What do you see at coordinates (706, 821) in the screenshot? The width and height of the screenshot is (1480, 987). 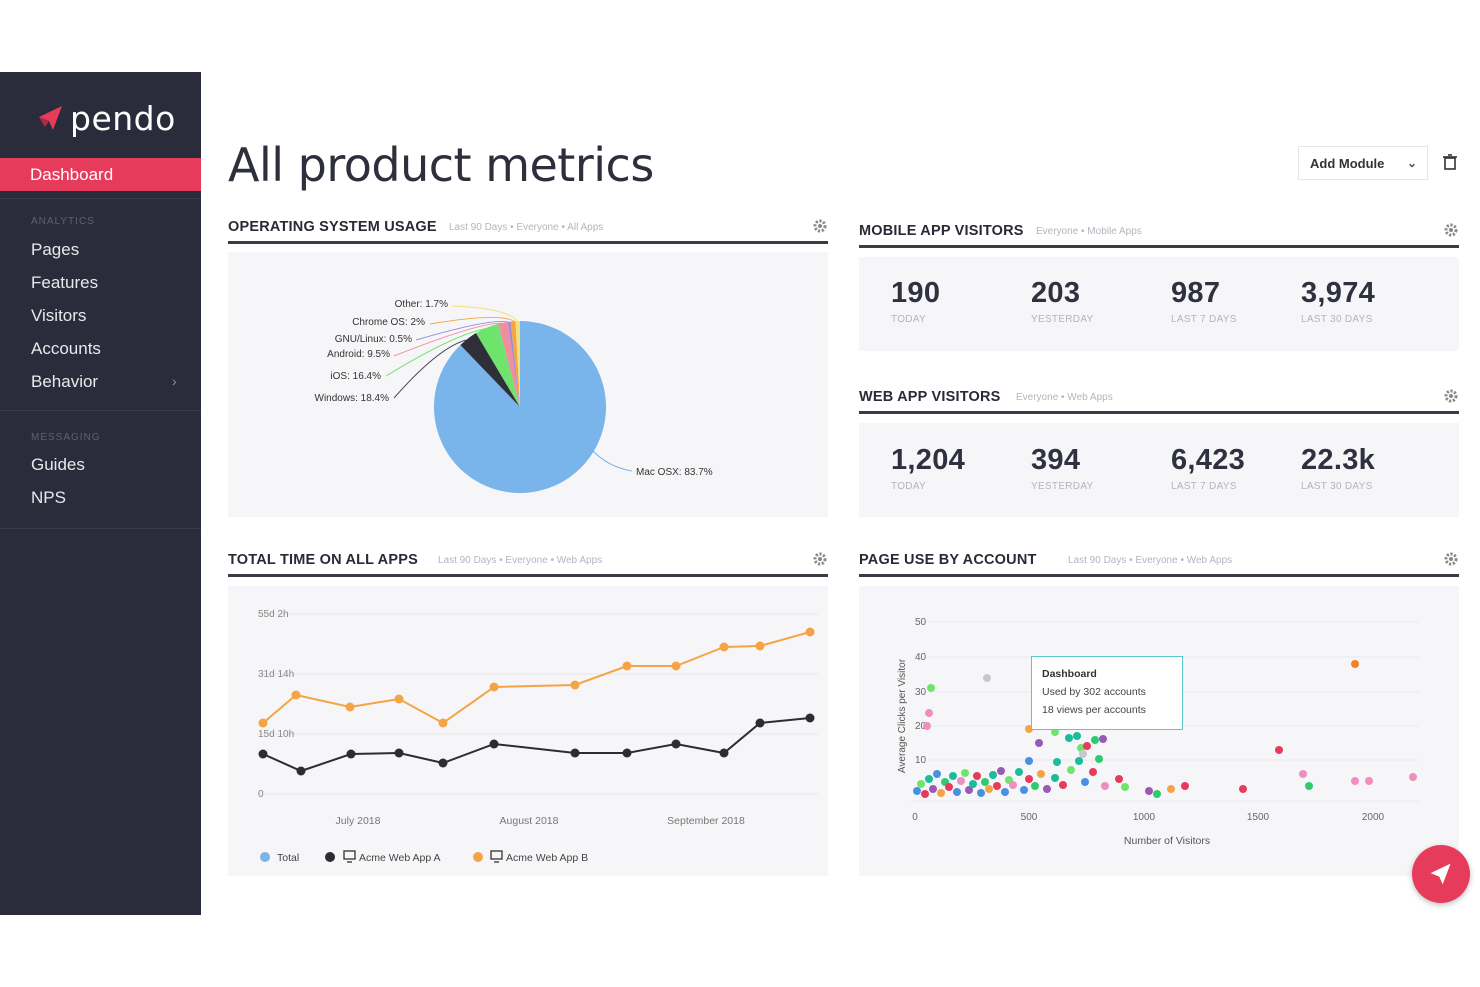 I see `x-tick: September 2018` at bounding box center [706, 821].